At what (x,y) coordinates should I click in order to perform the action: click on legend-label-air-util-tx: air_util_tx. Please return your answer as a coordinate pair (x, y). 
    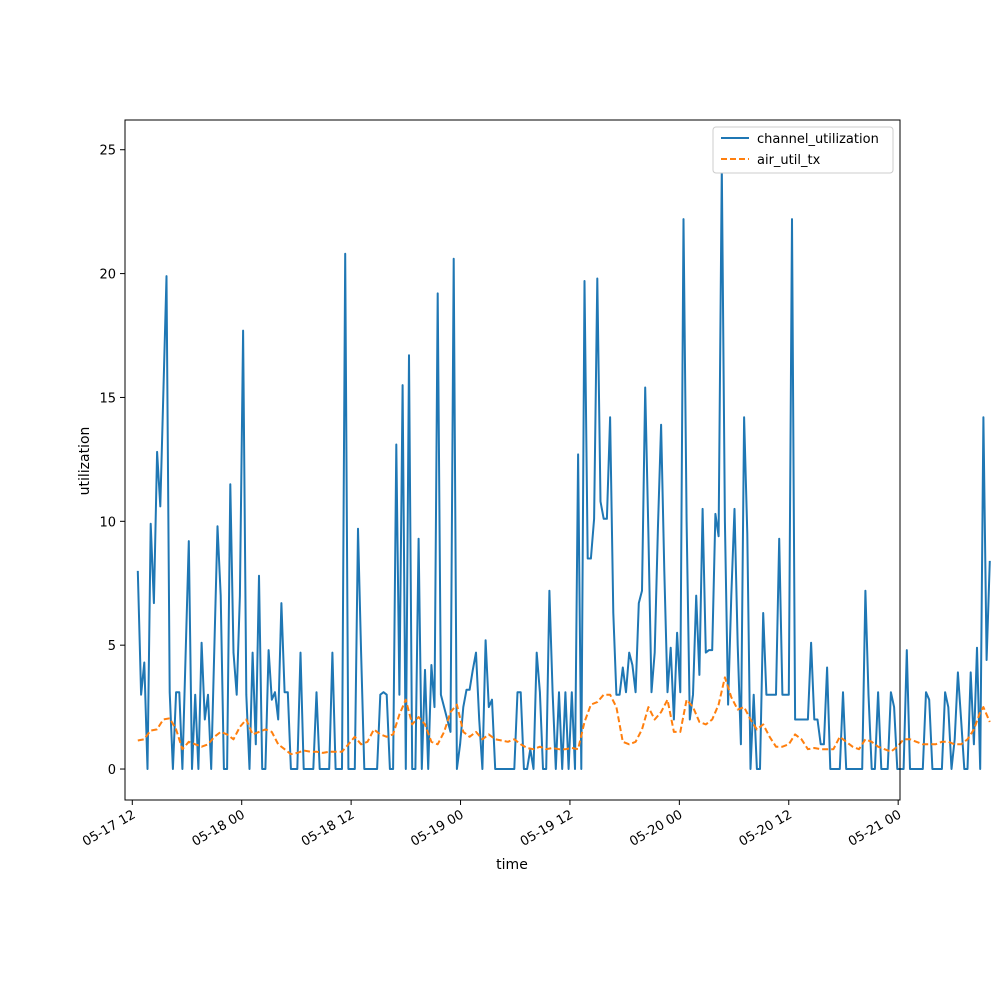
    Looking at the image, I should click on (789, 160).